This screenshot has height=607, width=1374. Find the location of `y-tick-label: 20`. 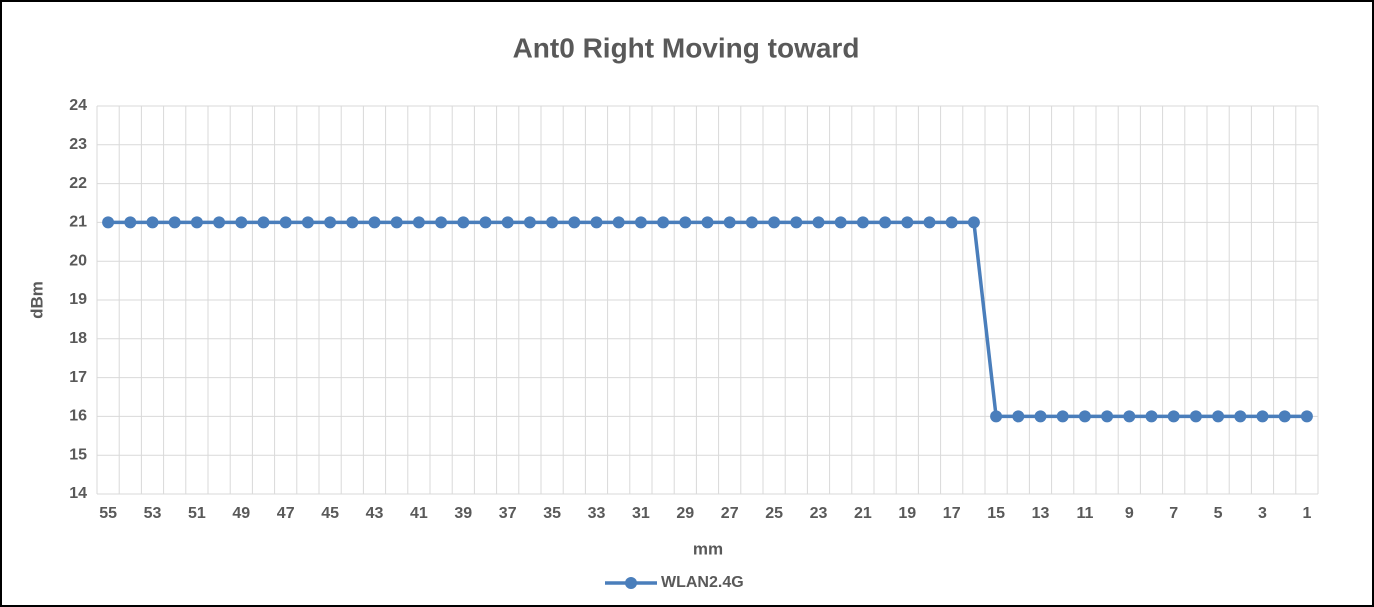

y-tick-label: 20 is located at coordinates (78, 260).